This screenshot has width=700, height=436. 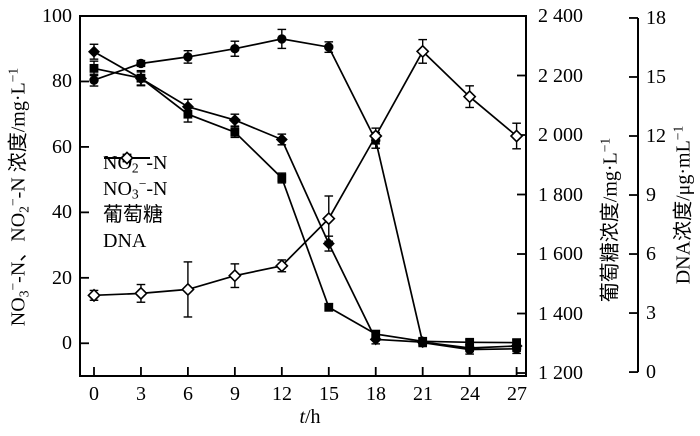 What do you see at coordinates (235, 394) in the screenshot?
I see `x-tick-label: 9` at bounding box center [235, 394].